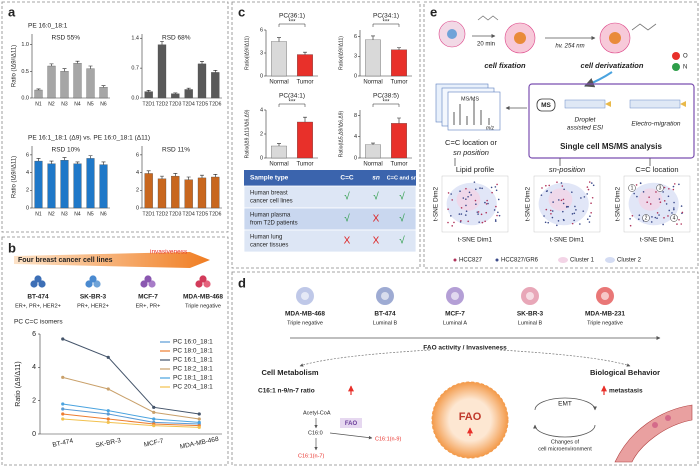  What do you see at coordinates (289, 372) in the screenshot?
I see `left-title: Cell Metabolism` at bounding box center [289, 372].